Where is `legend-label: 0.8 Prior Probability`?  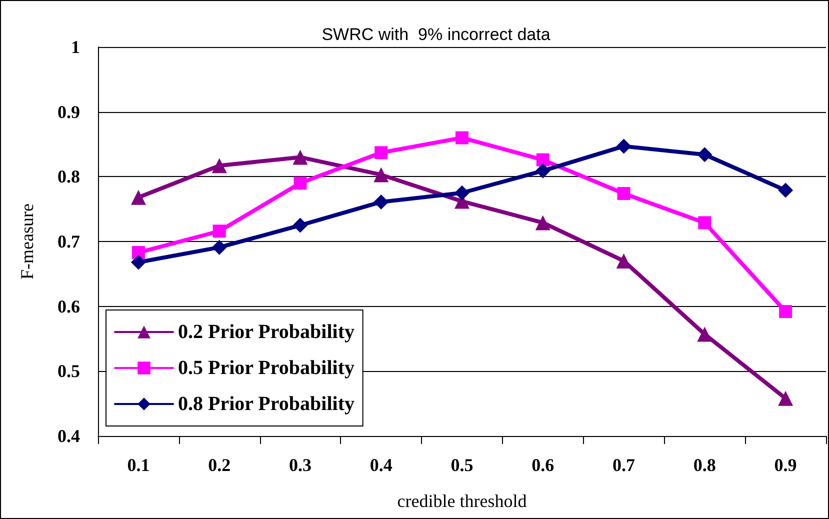
legend-label: 0.8 Prior Probability is located at coordinates (266, 404).